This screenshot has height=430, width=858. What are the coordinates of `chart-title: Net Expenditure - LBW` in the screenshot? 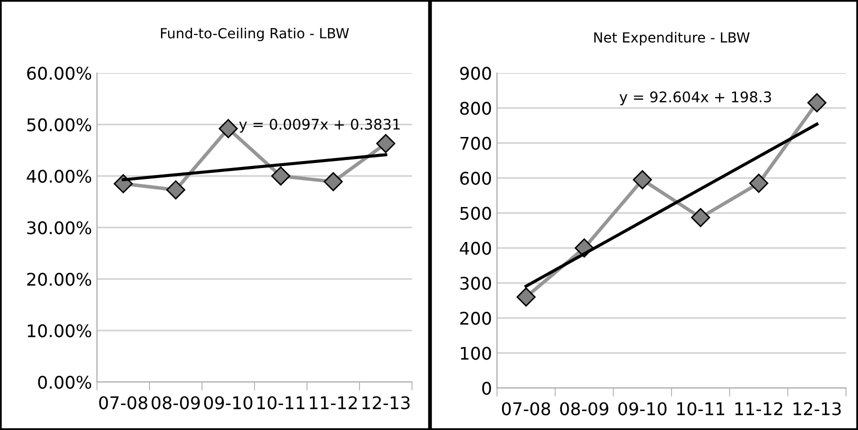 It's located at (672, 39).